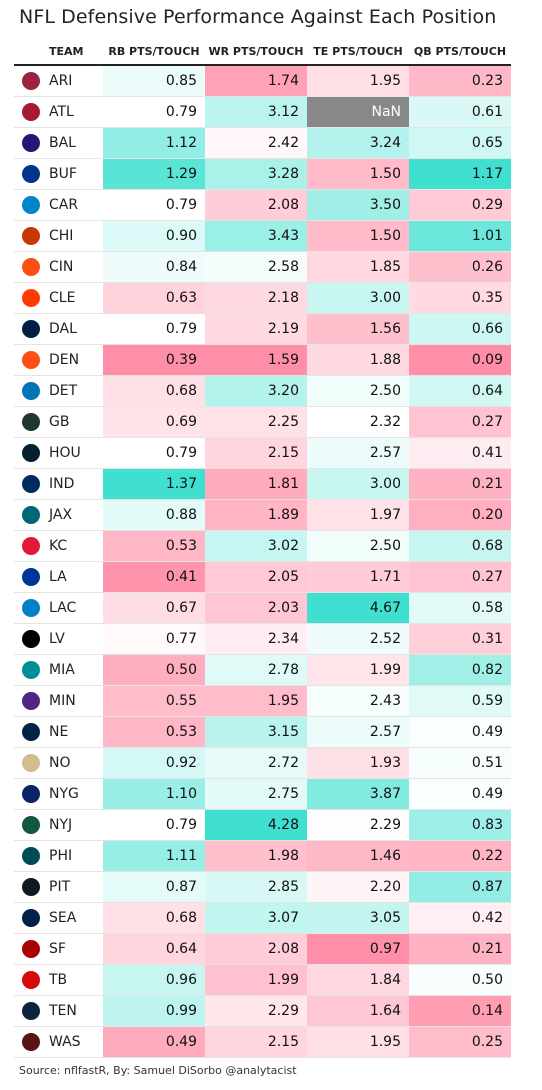 The width and height of the screenshot is (542, 1090). What do you see at coordinates (256, 918) in the screenshot?
I see `wr-value-cell: 3.07` at bounding box center [256, 918].